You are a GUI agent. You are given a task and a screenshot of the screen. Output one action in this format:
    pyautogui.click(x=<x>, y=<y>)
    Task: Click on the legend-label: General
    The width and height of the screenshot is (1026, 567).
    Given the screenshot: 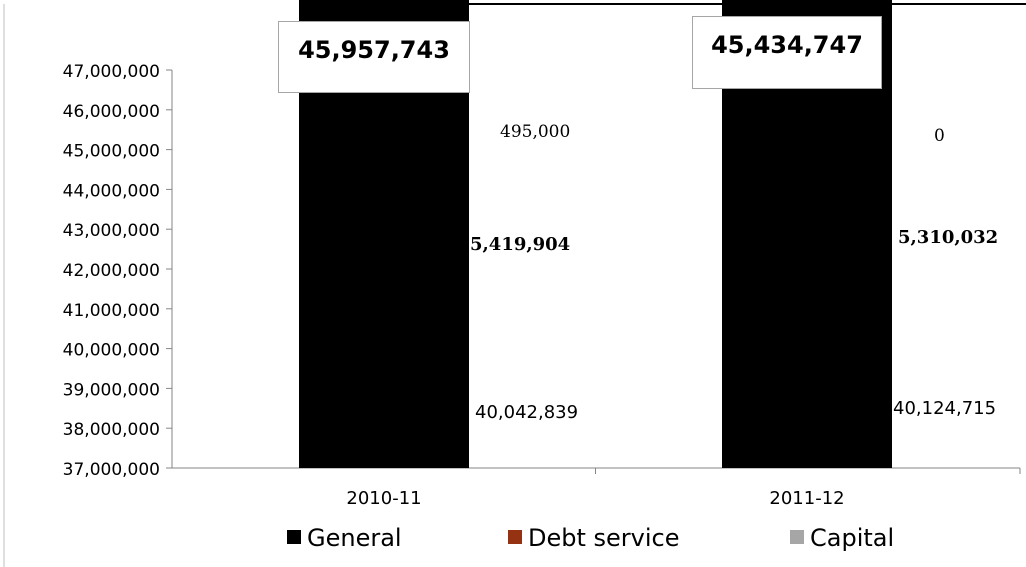 What is the action you would take?
    pyautogui.click(x=354, y=538)
    